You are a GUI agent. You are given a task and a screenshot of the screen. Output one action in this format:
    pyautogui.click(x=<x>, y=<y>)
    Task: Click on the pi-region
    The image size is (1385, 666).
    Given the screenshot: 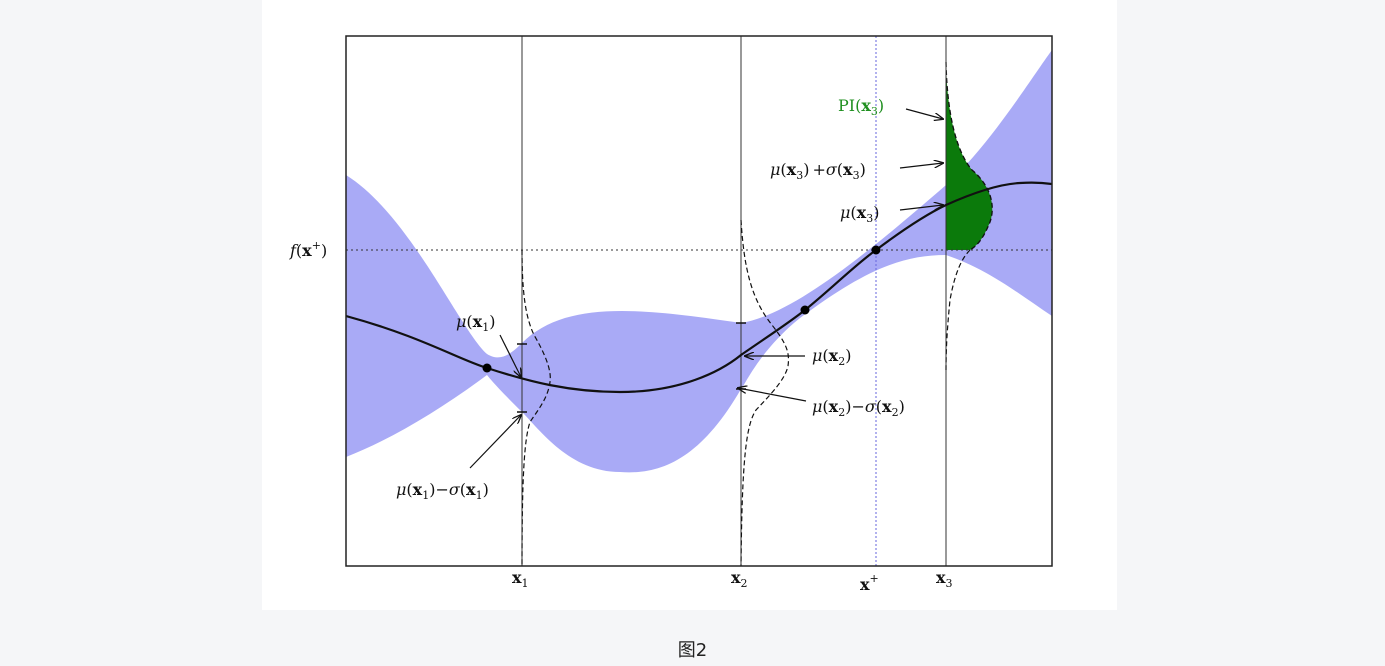 What is the action you would take?
    pyautogui.click(x=969, y=156)
    